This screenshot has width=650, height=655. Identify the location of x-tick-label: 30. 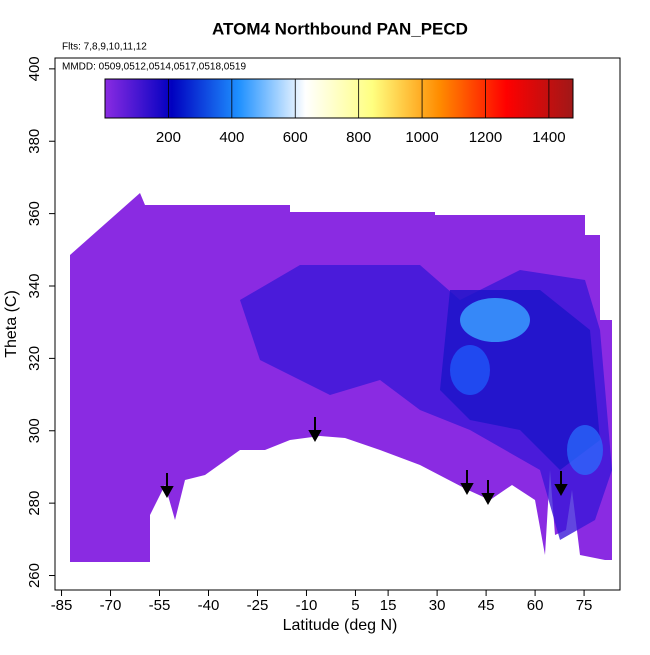
(437, 605).